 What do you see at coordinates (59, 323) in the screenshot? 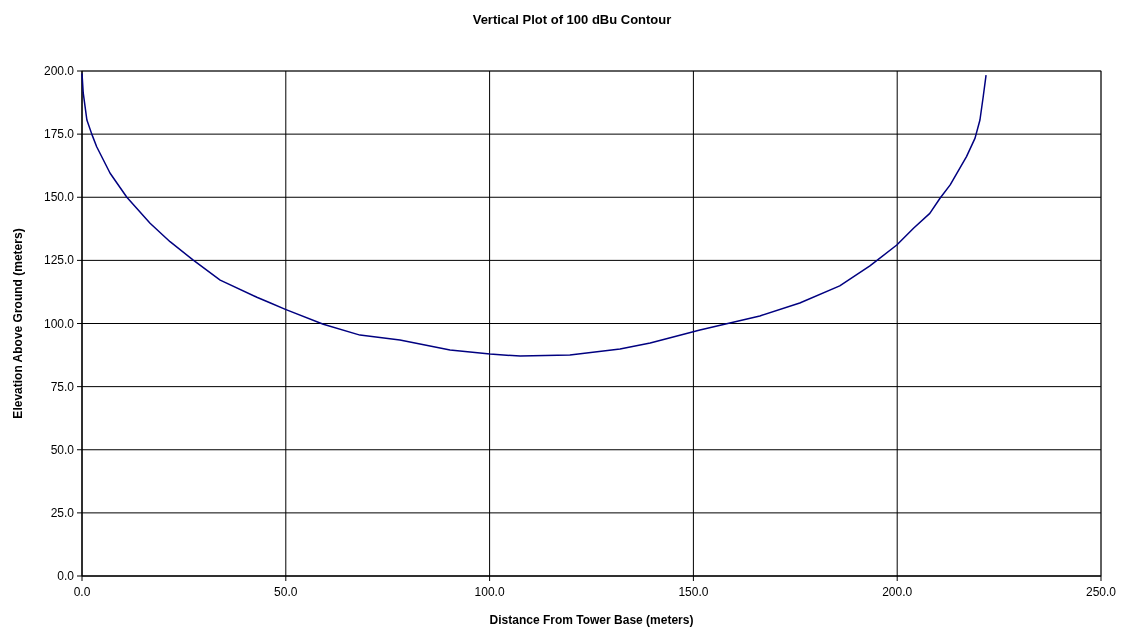
I see `y-tick-label: 100.0` at bounding box center [59, 323].